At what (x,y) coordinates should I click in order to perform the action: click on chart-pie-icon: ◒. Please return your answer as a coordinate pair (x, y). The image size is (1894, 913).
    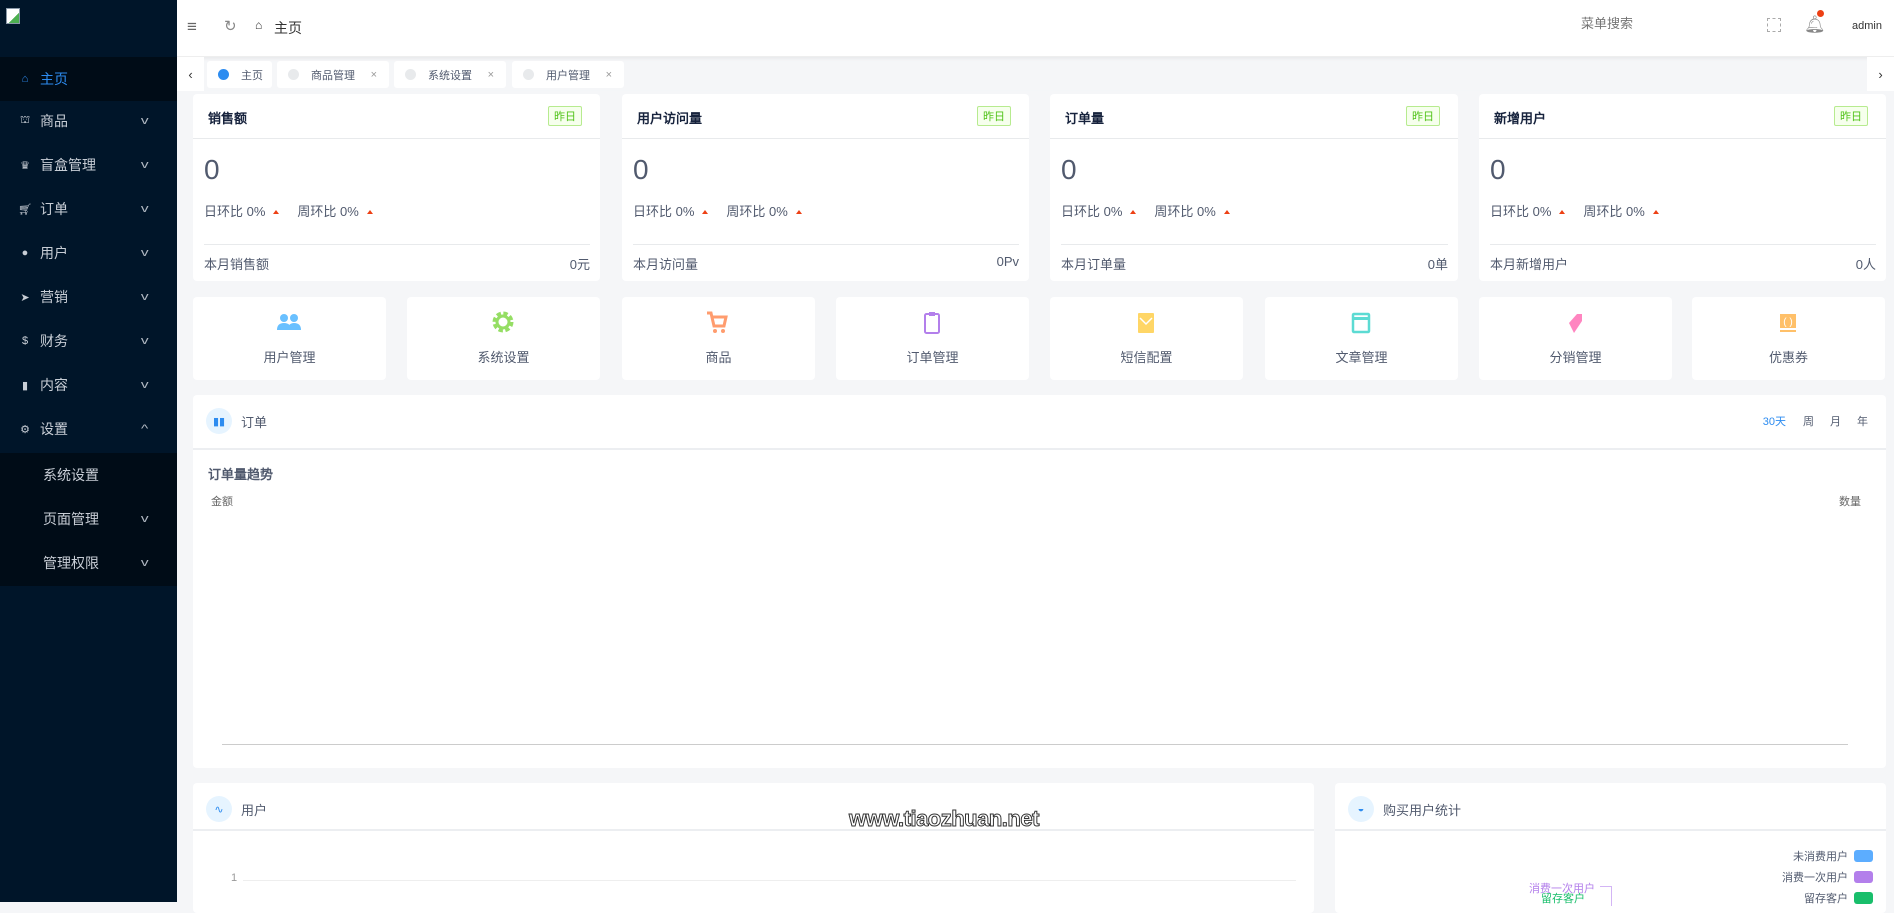
    Looking at the image, I should click on (1361, 809).